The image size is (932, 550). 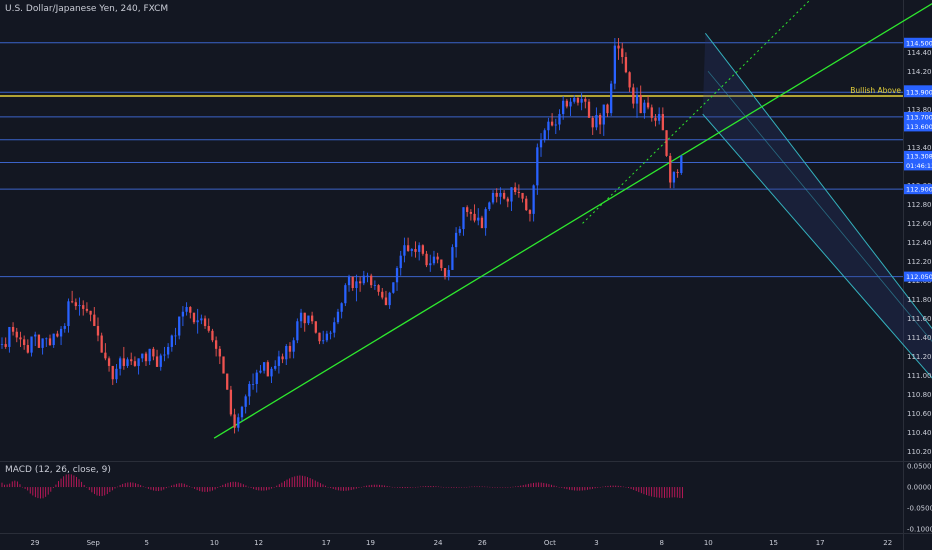 I want to click on time-tick-label: 19, so click(x=370, y=543).